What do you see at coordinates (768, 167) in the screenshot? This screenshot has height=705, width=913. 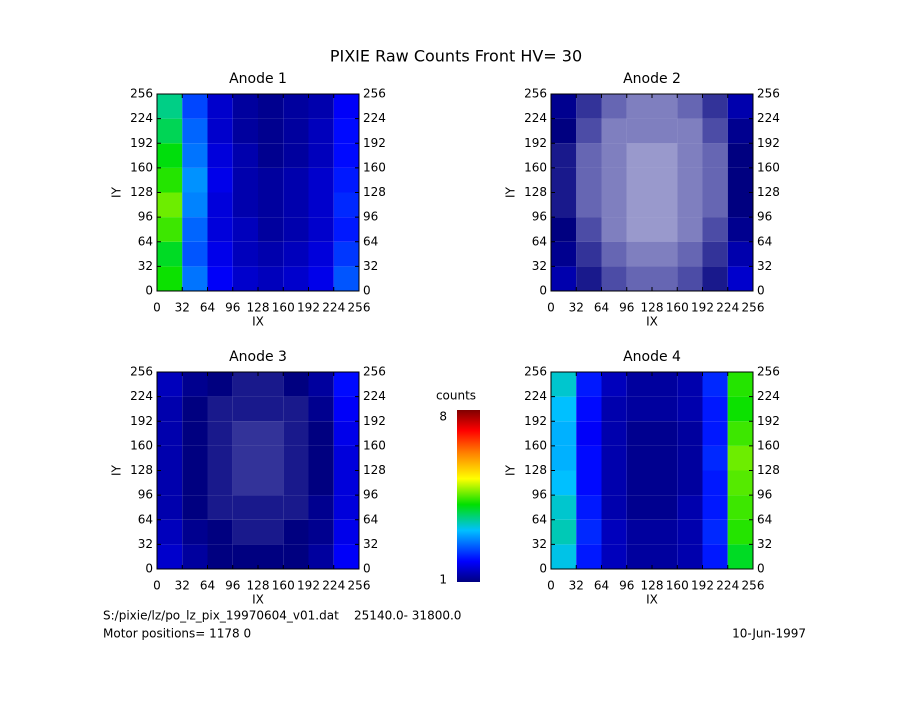 I see `y-tick-label-right: 160` at bounding box center [768, 167].